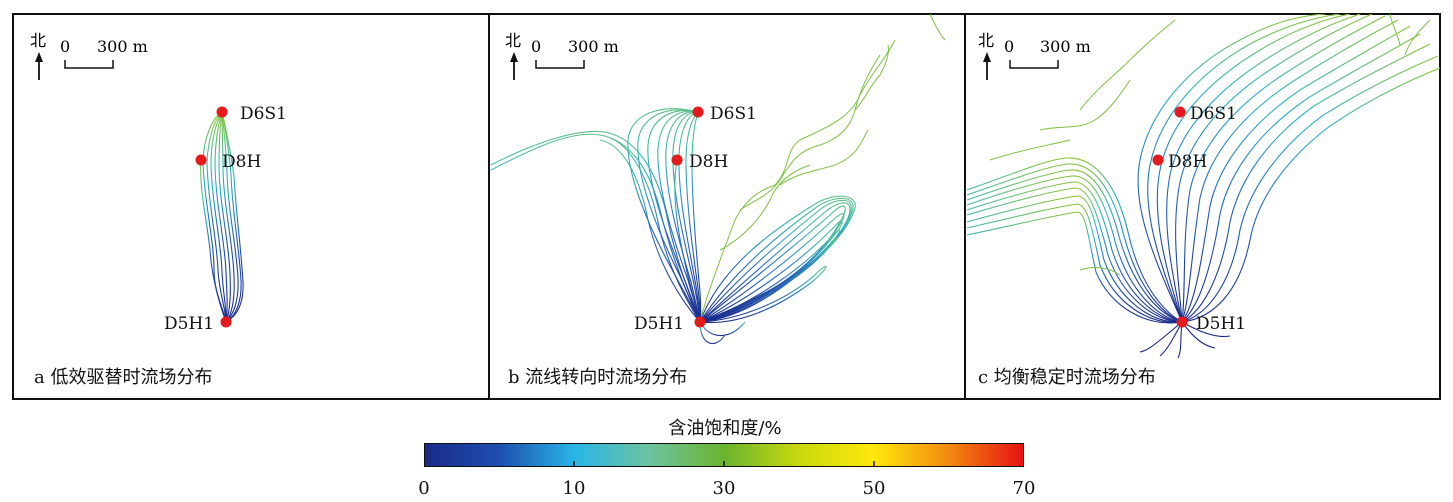 The height and width of the screenshot is (502, 1453). Describe the element at coordinates (1067, 377) in the screenshot. I see `panel-caption: c 均衡稳定时流场分布` at that location.